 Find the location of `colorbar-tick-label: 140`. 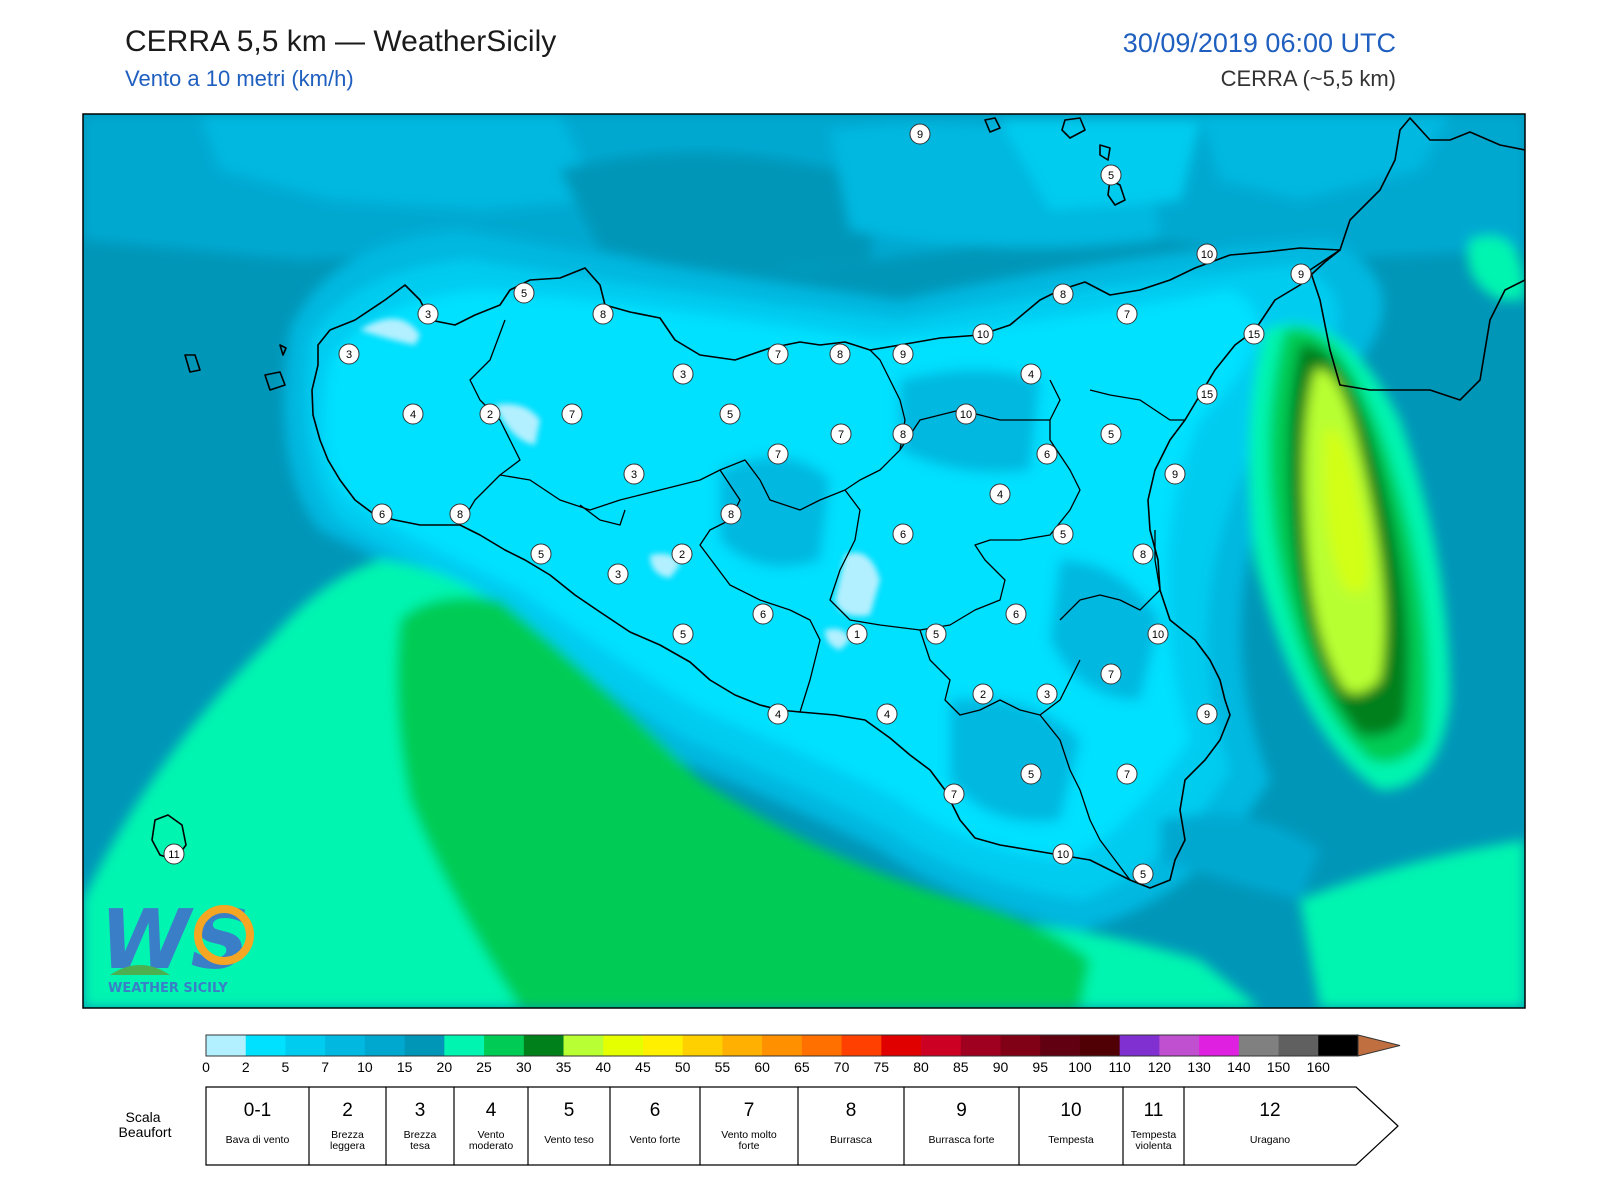

colorbar-tick-label: 140 is located at coordinates (1239, 1067).